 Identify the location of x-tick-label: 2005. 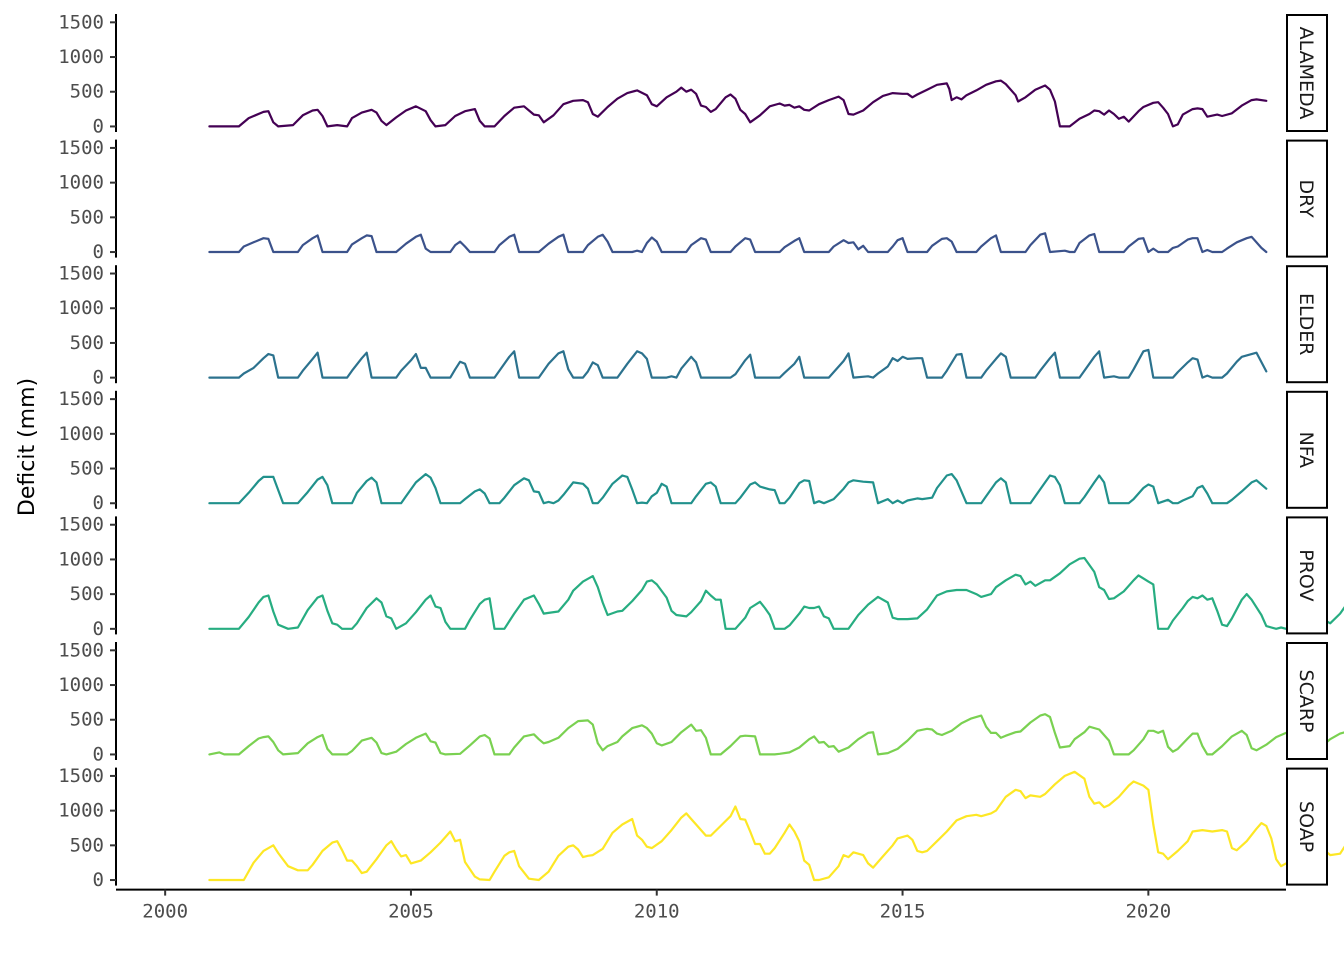
(411, 912).